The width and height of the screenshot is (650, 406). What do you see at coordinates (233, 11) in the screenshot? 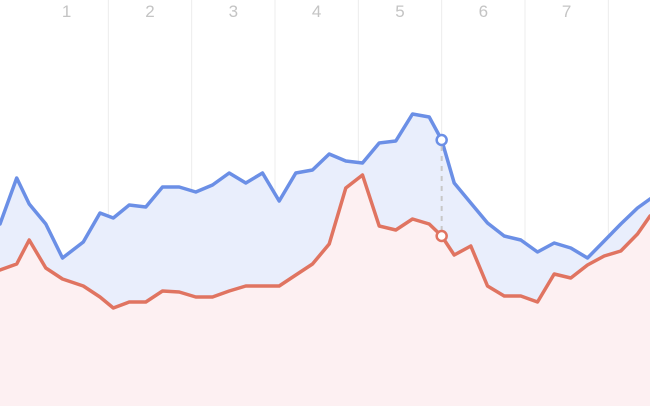
I see `x-tick-label: 3` at bounding box center [233, 11].